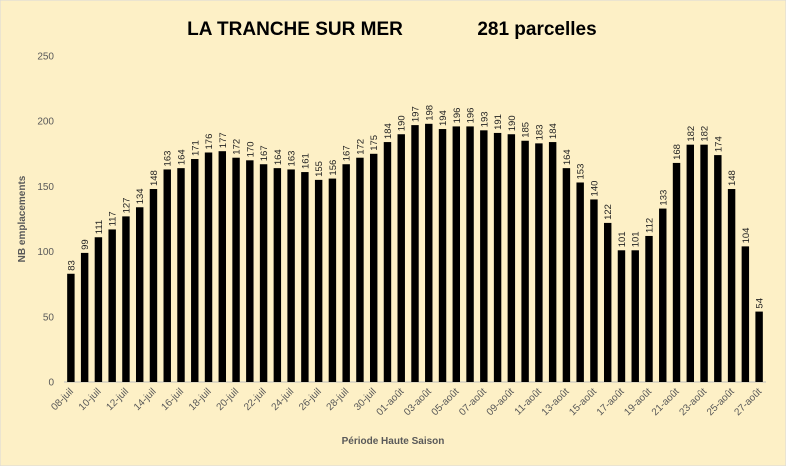 The width and height of the screenshot is (786, 466). What do you see at coordinates (140, 196) in the screenshot?
I see `value-label: 134` at bounding box center [140, 196].